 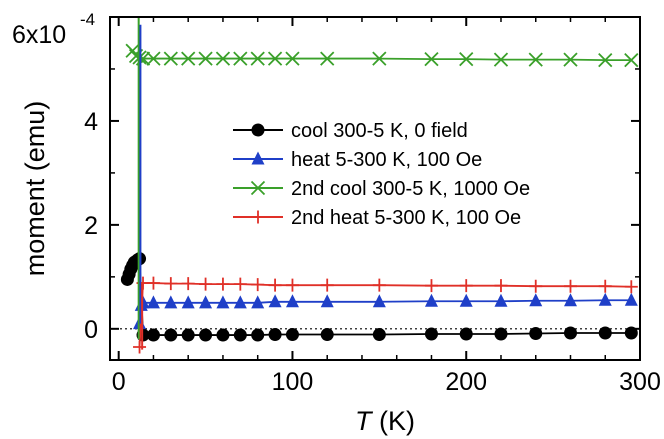 I want to click on x-axis-symbol: T, so click(x=364, y=421).